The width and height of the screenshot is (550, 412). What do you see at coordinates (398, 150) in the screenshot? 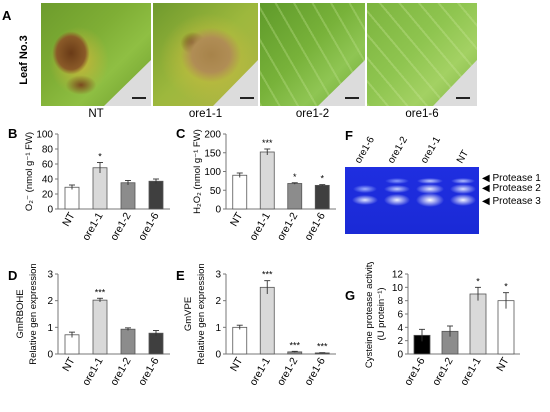
I see `gel-lane-label-text: ore1-2` at bounding box center [398, 150].